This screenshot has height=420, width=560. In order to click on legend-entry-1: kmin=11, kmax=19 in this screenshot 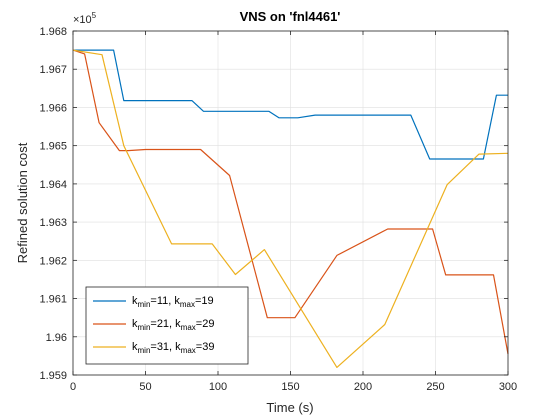, I will do `click(173, 302)`.